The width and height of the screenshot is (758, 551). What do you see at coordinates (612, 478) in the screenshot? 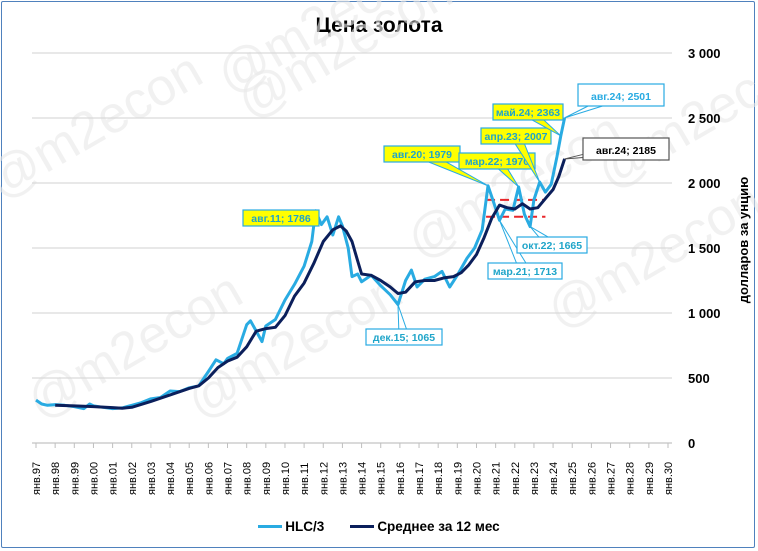
I see `x-tick-label: янв.27` at bounding box center [612, 478].